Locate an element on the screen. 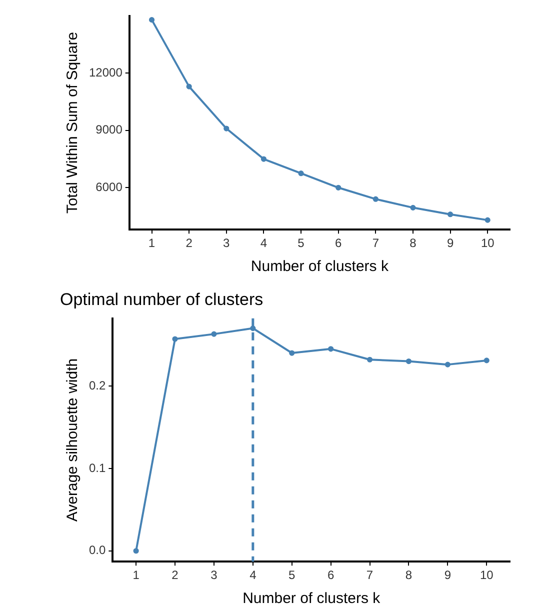 This screenshot has width=555, height=614. y-tick-label: 12000 is located at coordinates (105, 73).